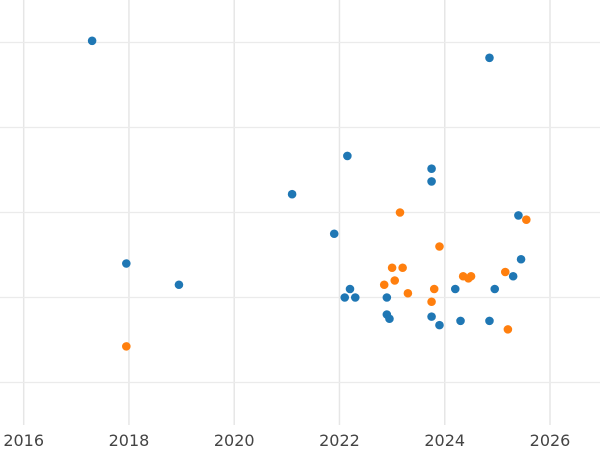 Image resolution: width=600 pixels, height=450 pixels. I want to click on x-tick-label: 2018, so click(129, 440).